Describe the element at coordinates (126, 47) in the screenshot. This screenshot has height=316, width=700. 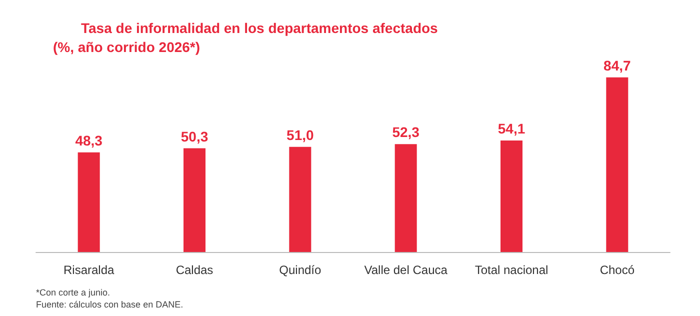
I see `chart-subtitle: (%, año corrido 2026*)` at that location.